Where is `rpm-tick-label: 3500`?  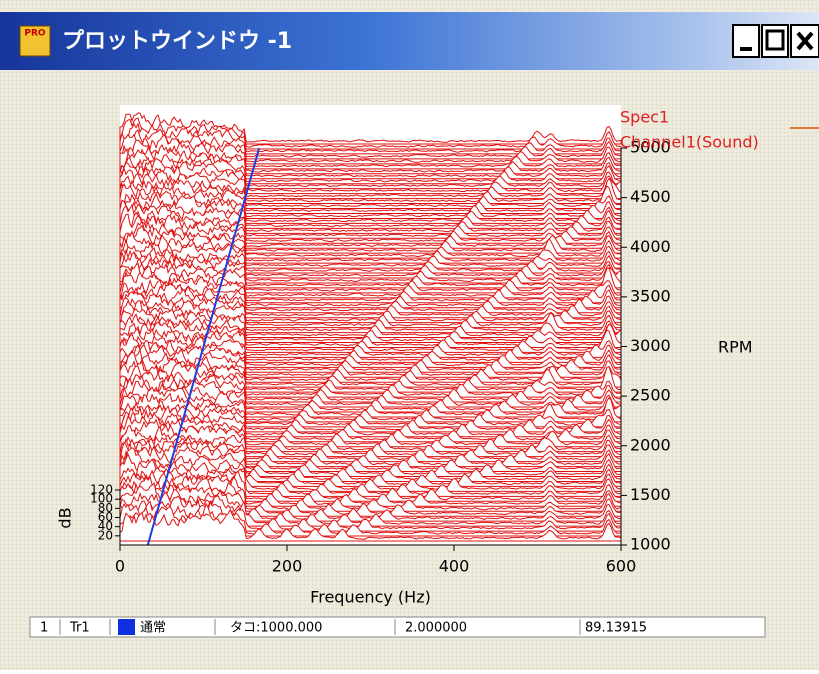
rpm-tick-label: 3500 is located at coordinates (650, 295).